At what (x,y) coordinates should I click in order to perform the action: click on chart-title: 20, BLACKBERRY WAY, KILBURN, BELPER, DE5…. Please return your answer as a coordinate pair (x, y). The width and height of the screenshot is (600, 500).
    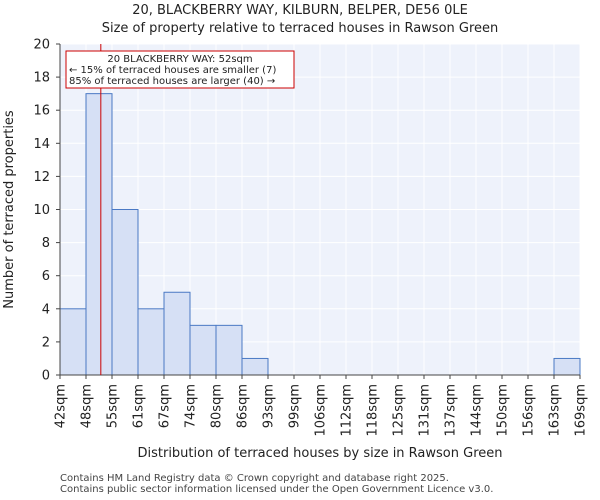
    Looking at the image, I should click on (300, 10).